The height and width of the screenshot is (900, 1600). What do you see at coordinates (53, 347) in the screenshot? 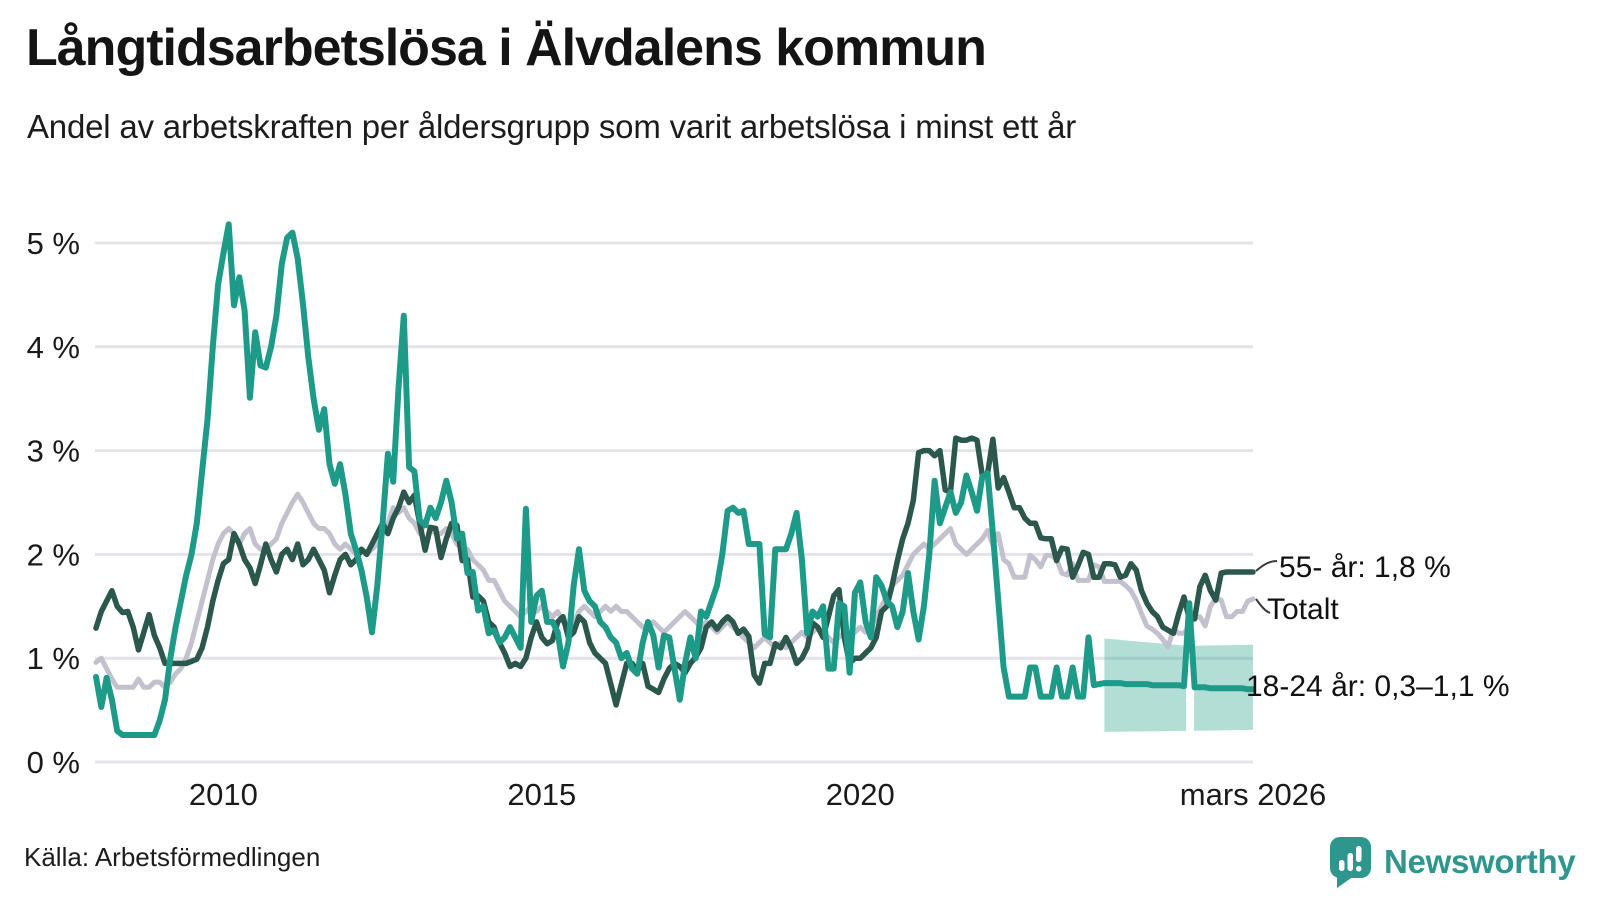
I see `y-axis-label: 4 %` at bounding box center [53, 347].